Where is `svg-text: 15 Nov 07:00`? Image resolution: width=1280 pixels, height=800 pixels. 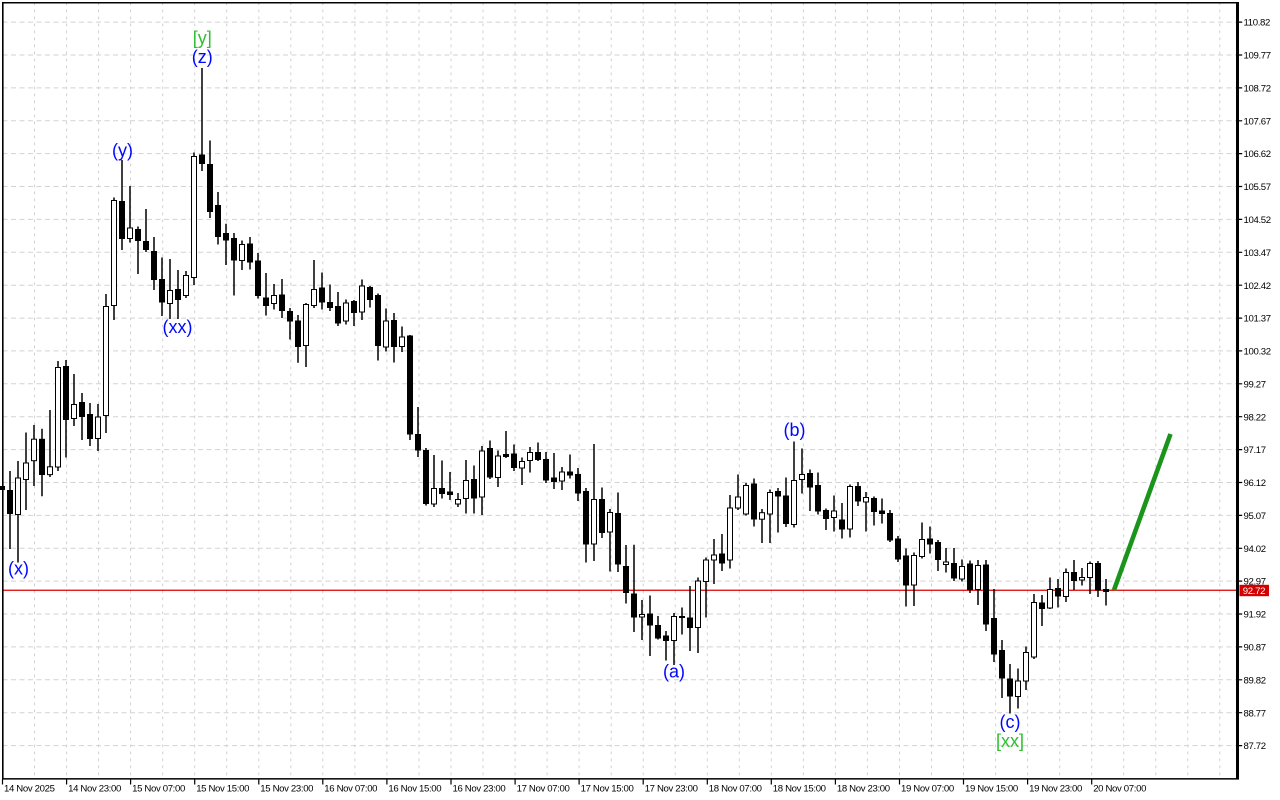 svg-text: 15 Nov 07:00 is located at coordinates (158, 789).